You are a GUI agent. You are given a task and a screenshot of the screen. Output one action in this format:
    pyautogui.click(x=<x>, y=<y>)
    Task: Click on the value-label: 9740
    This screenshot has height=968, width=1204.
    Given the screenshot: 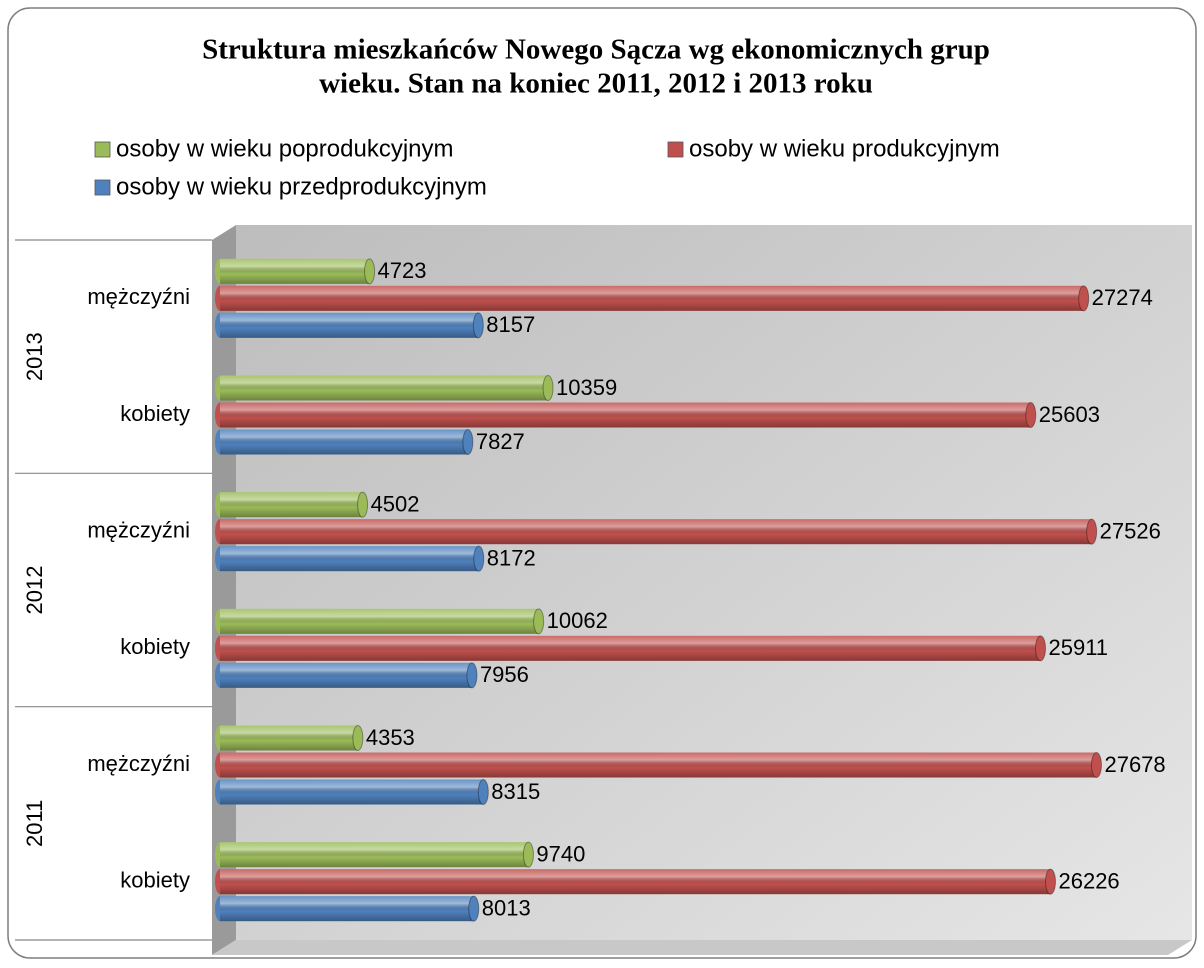 What is the action you would take?
    pyautogui.click(x=560, y=853)
    